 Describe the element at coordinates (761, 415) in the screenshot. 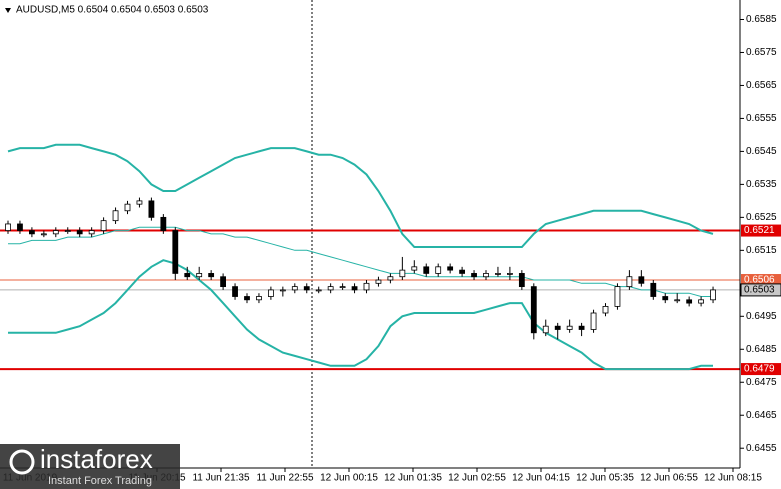

I see `y-tick-label: 0.6465` at that location.